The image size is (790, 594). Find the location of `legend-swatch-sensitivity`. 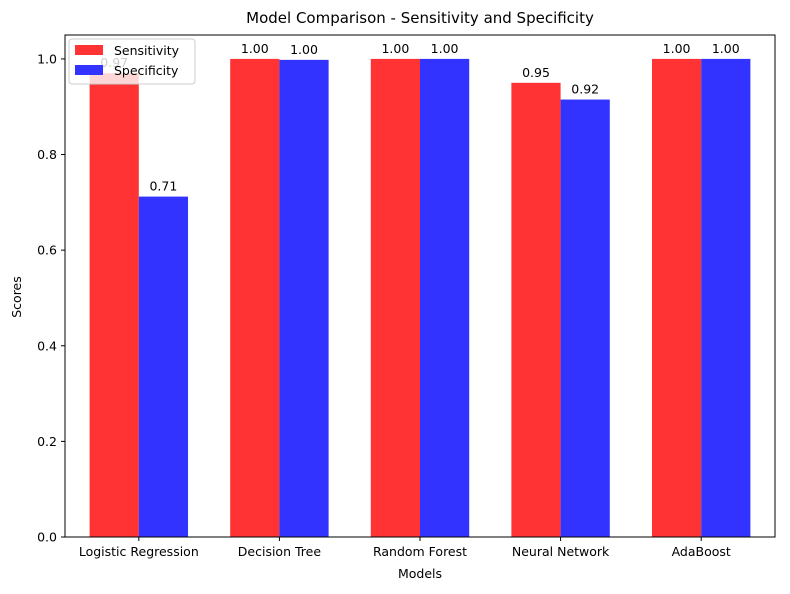

legend-swatch-sensitivity is located at coordinates (89, 50).